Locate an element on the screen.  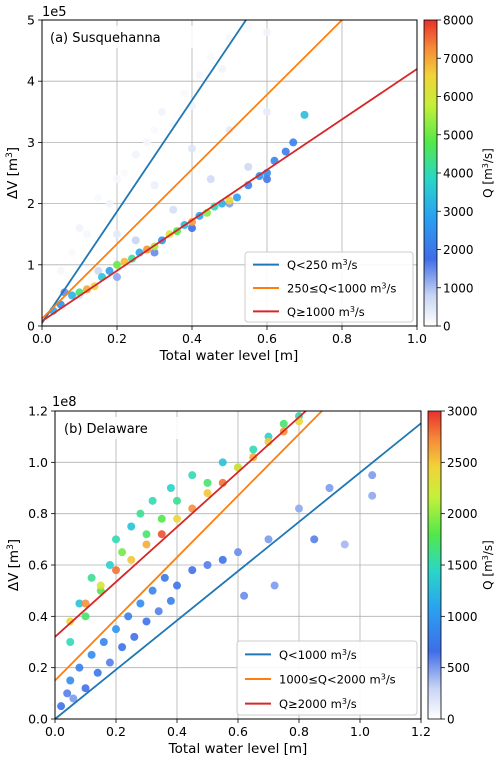
colorbar-tick-label: 5000 is located at coordinates (458, 135).